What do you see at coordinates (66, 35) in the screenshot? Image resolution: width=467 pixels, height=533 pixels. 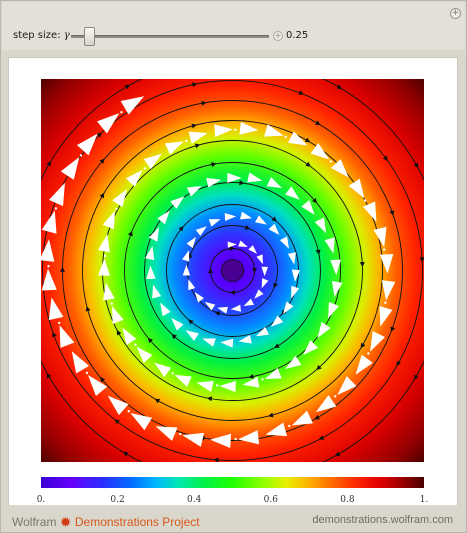 I see `gamma-symbol: γ` at bounding box center [66, 35].